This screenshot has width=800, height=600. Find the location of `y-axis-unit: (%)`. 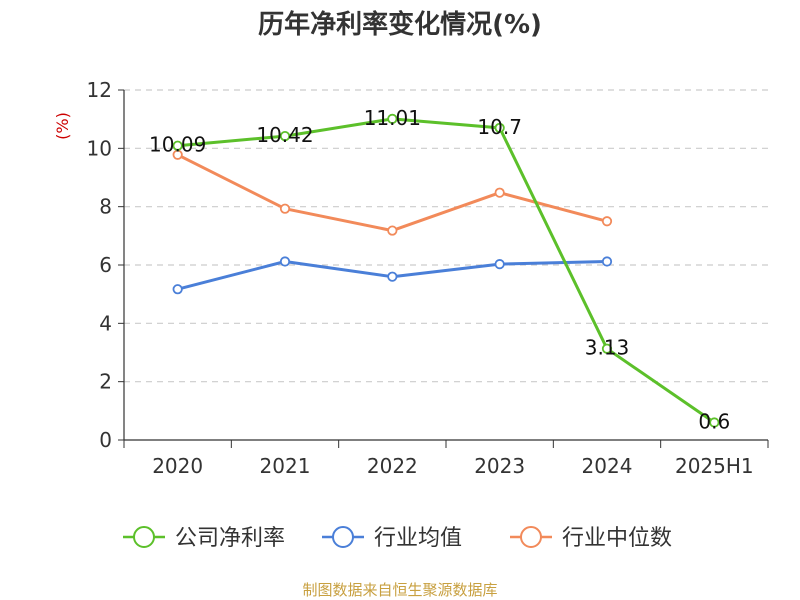

y-axis-unit: (%) is located at coordinates (62, 126).